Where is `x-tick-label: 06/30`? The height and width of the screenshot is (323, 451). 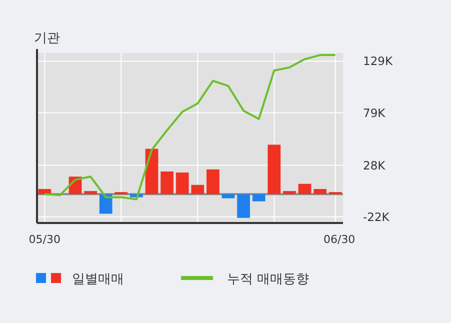
x-tick-label: 06/30 is located at coordinates (340, 239).